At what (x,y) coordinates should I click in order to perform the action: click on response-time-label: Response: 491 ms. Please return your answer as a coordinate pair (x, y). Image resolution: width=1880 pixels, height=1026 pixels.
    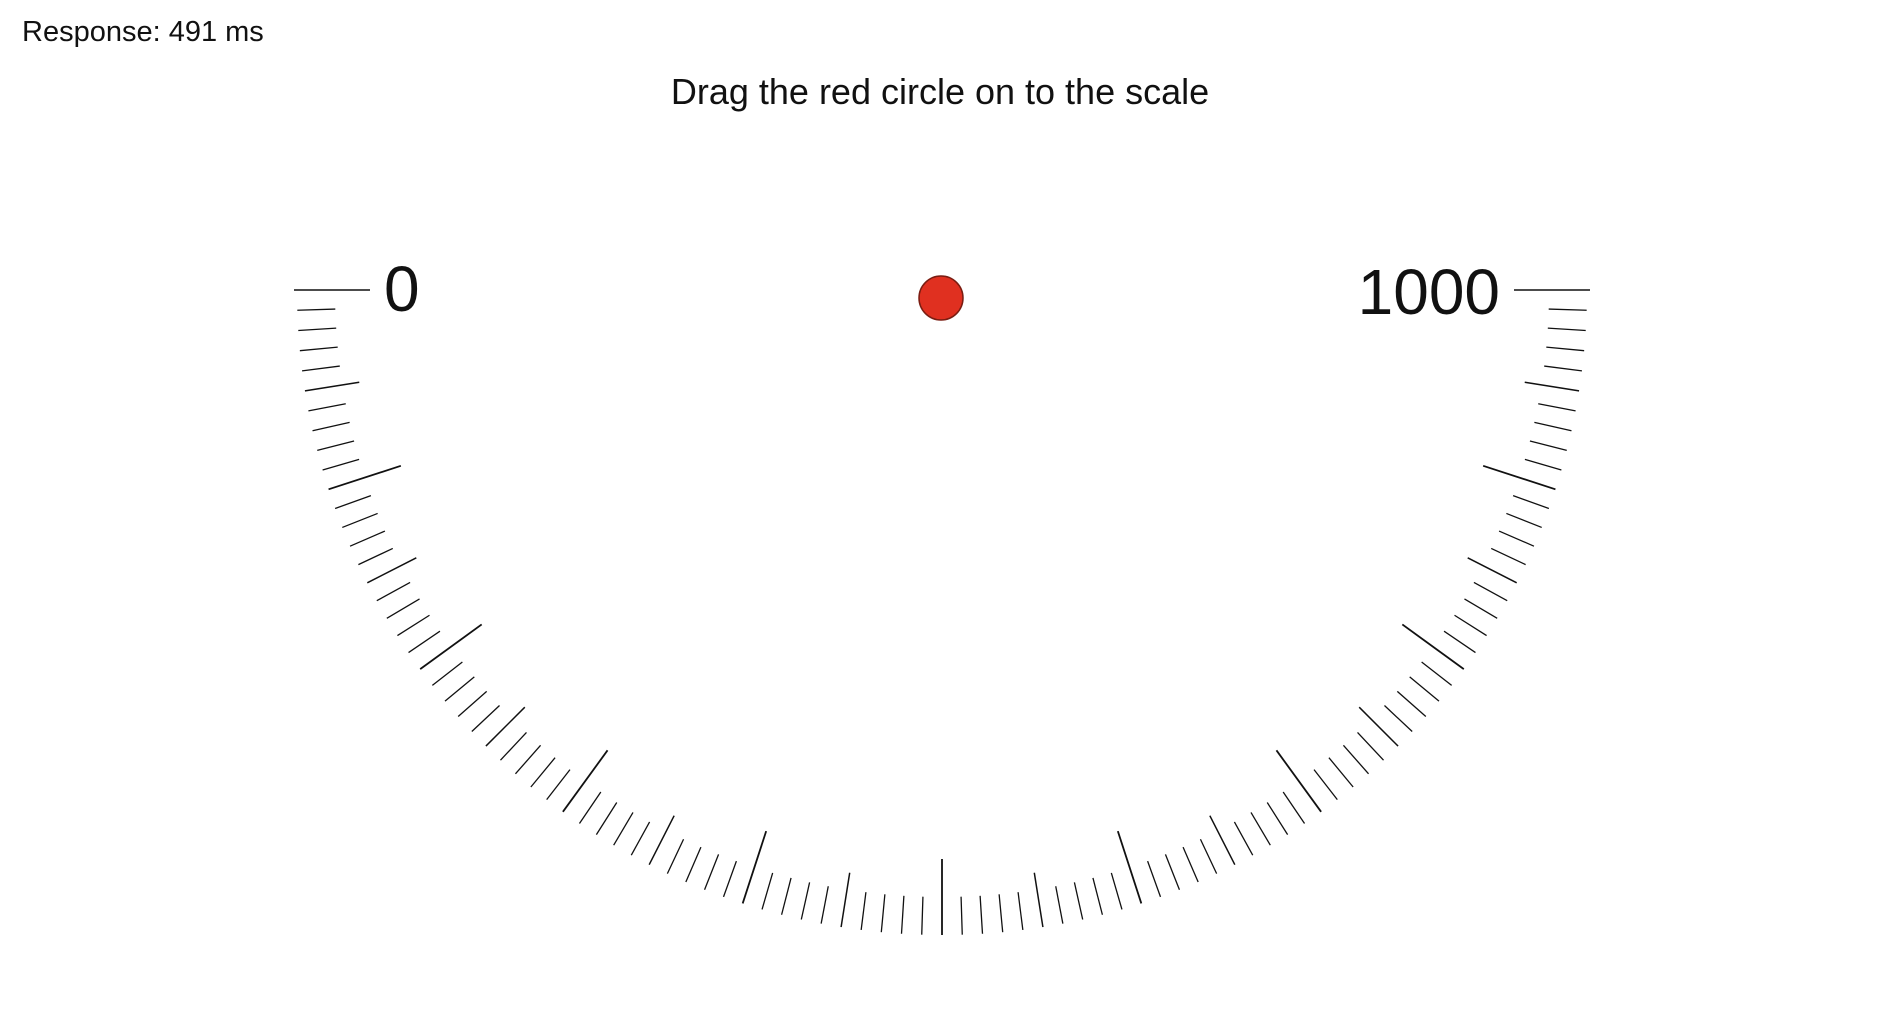
    Looking at the image, I should click on (143, 32).